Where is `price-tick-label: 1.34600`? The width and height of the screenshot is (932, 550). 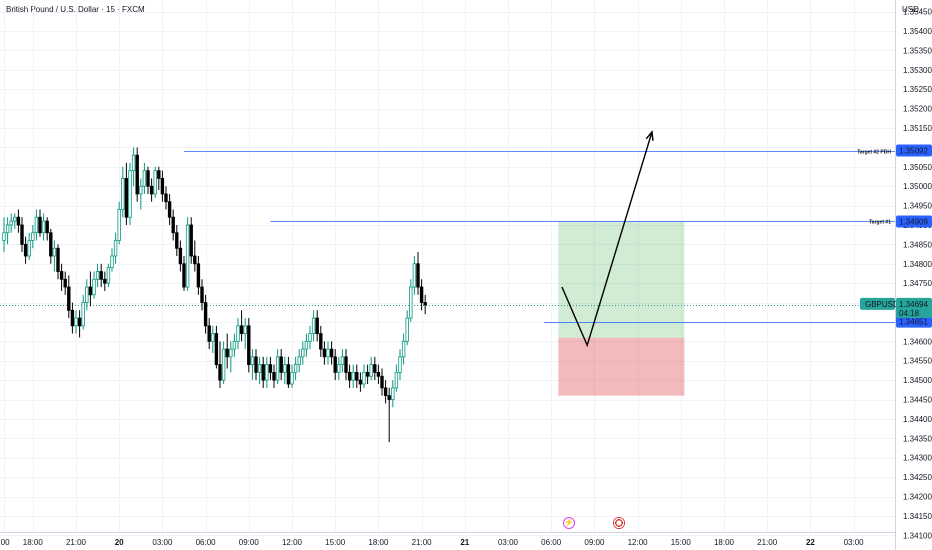
price-tick-label: 1.34600 is located at coordinates (917, 341).